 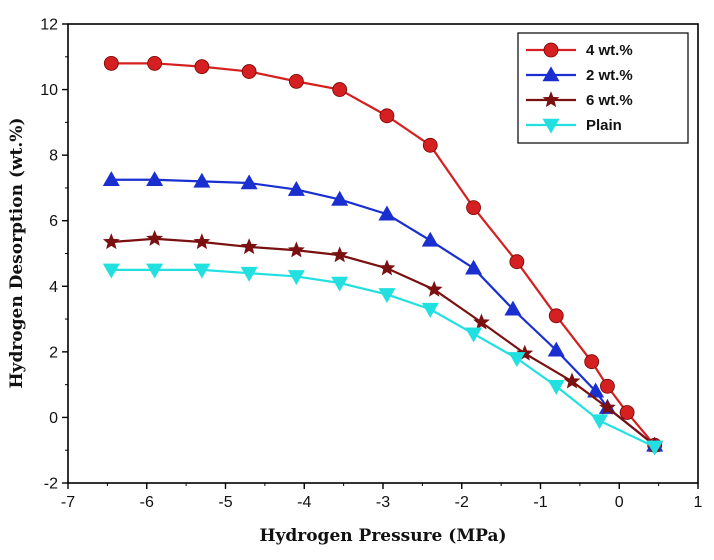 I want to click on y-tick-label: 10, so click(x=49, y=90).